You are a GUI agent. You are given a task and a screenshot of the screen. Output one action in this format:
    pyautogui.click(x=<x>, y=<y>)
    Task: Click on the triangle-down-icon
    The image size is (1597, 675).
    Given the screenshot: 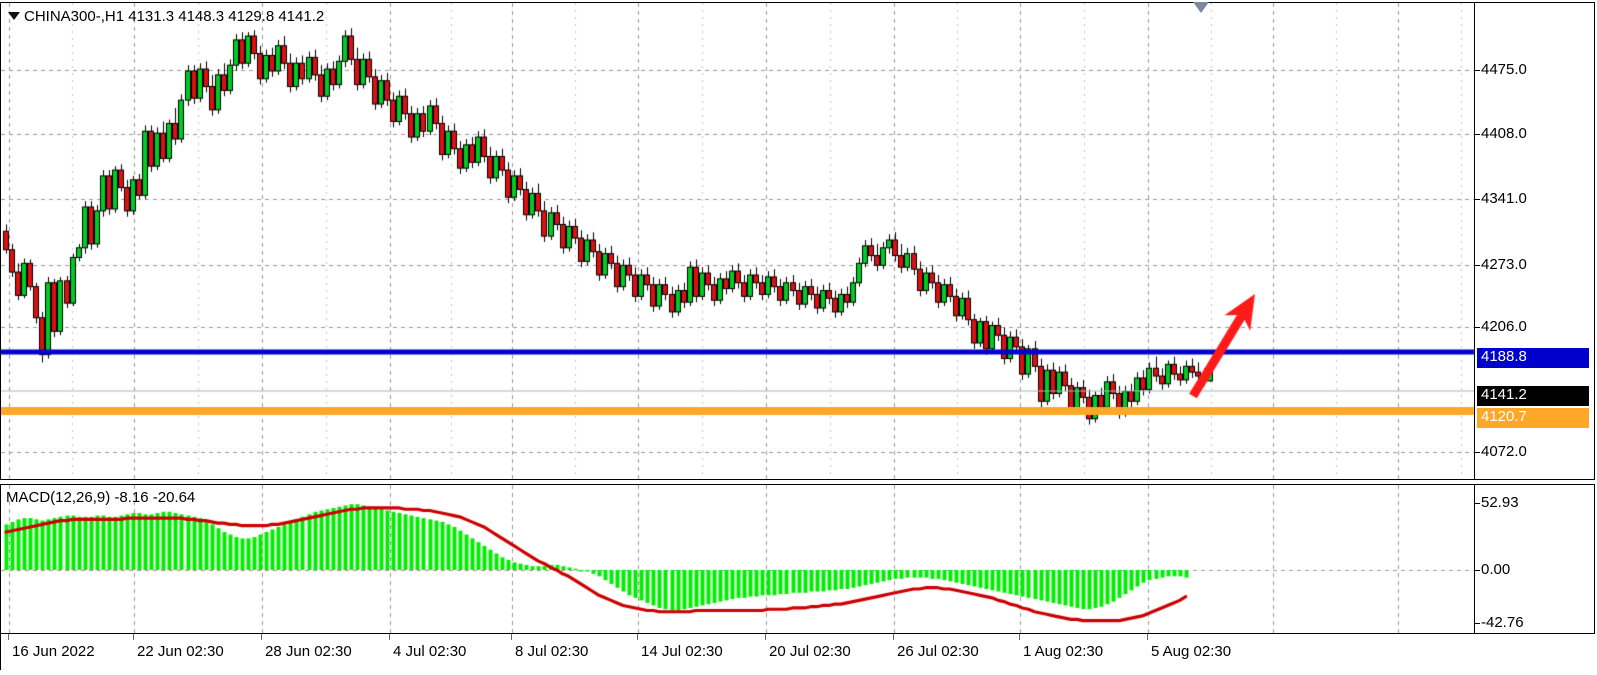 What is the action you would take?
    pyautogui.click(x=14, y=16)
    